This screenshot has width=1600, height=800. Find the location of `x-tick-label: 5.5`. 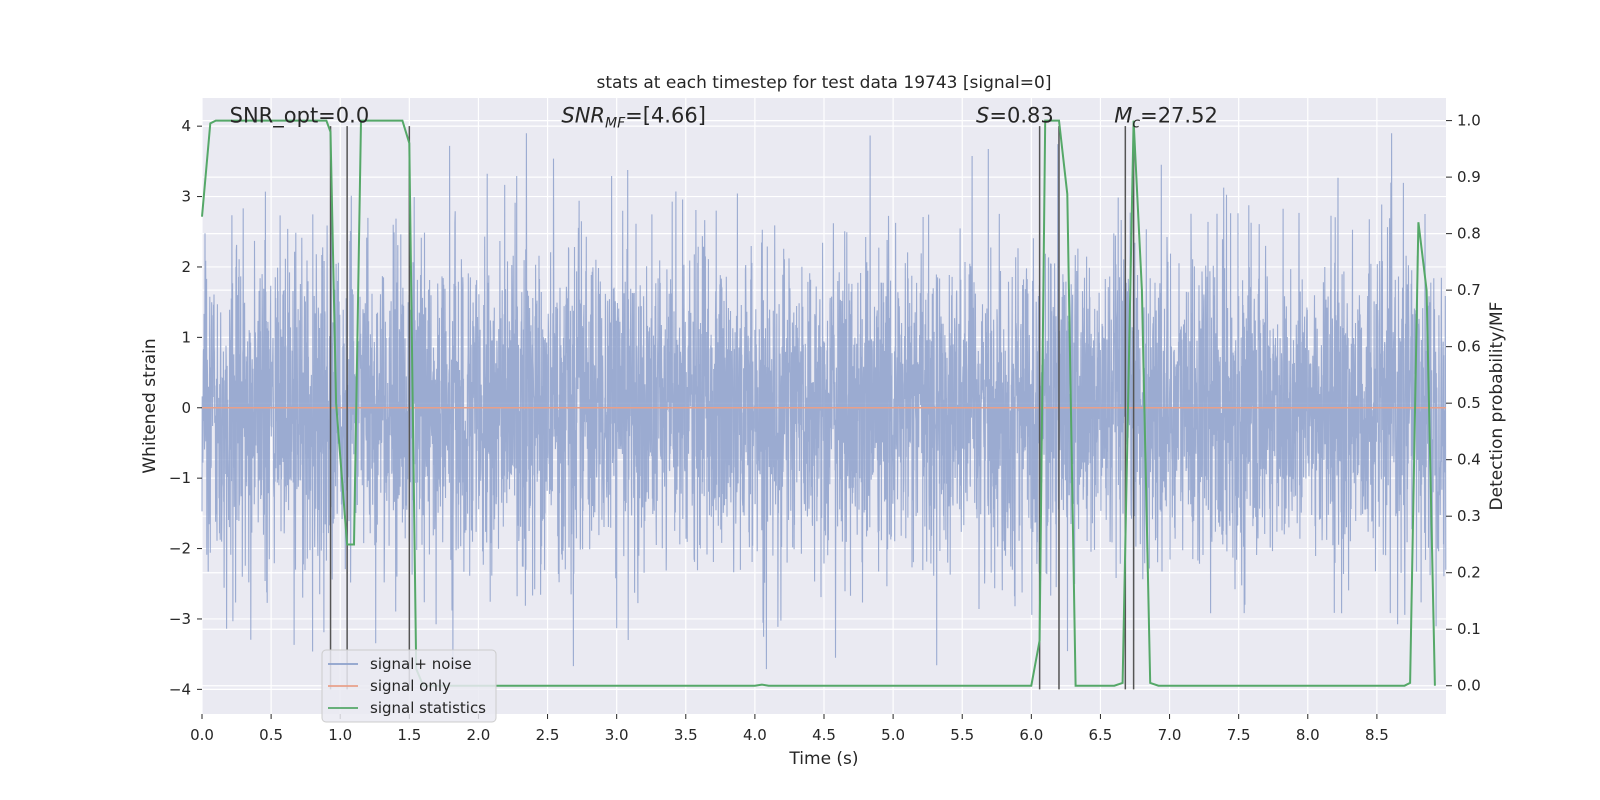

x-tick-label: 5.5 is located at coordinates (962, 735).